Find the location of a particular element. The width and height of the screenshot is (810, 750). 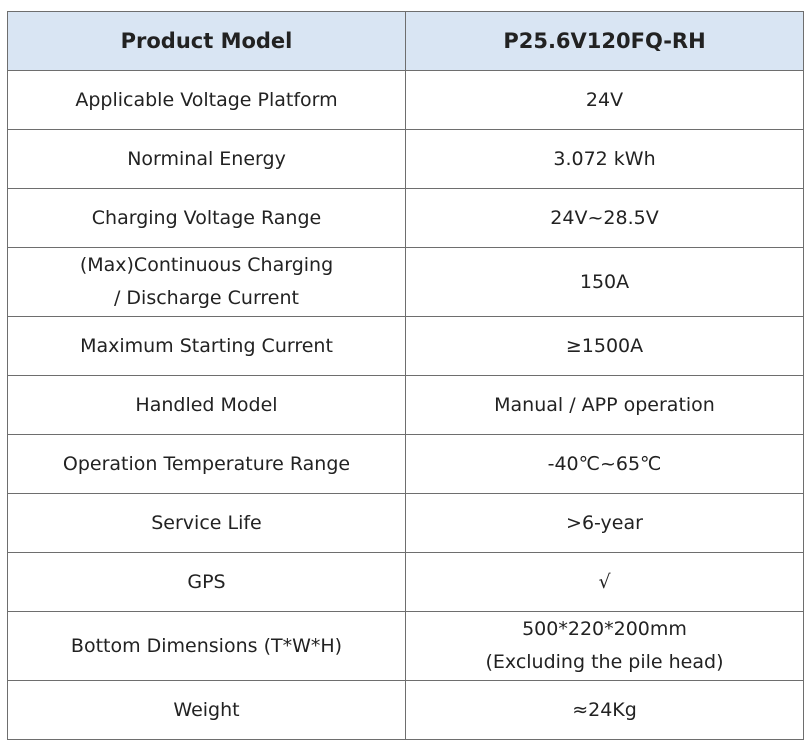

table-row: Operation Temperature Range -40℃~65℃ is located at coordinates (405, 464).